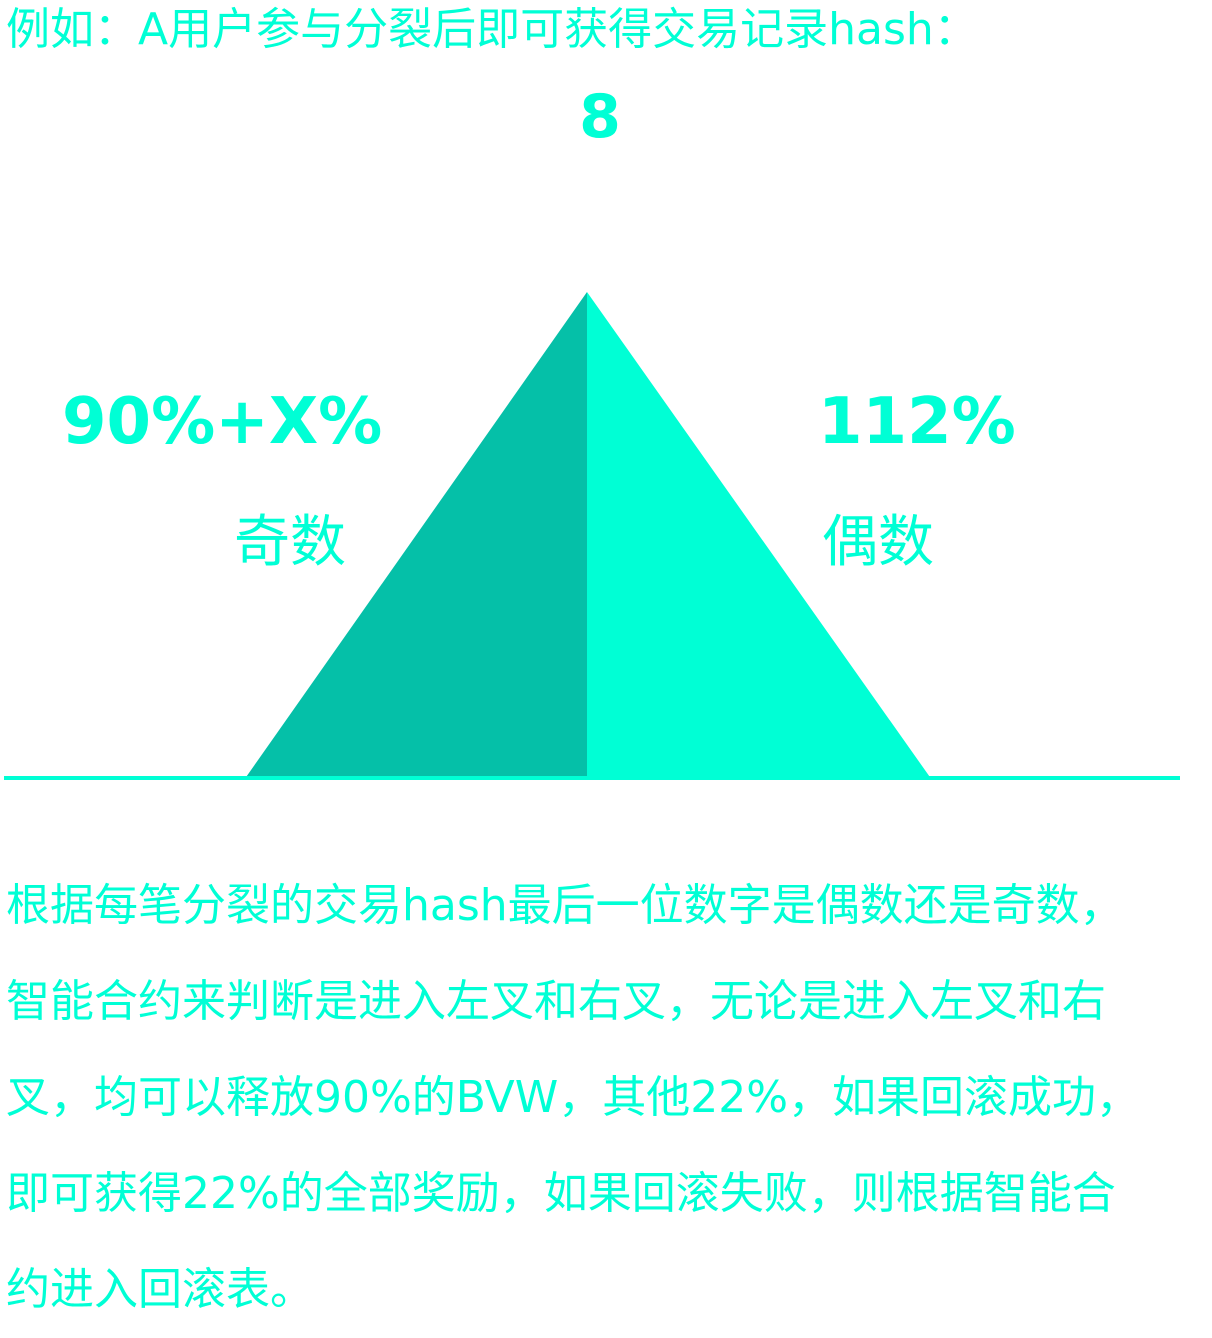 This screenshot has width=1212, height=1338. I want to click on paragraph-line: 智能合约来判断是进入左叉和右叉，无论是进入左叉和右, so click(556, 1001).